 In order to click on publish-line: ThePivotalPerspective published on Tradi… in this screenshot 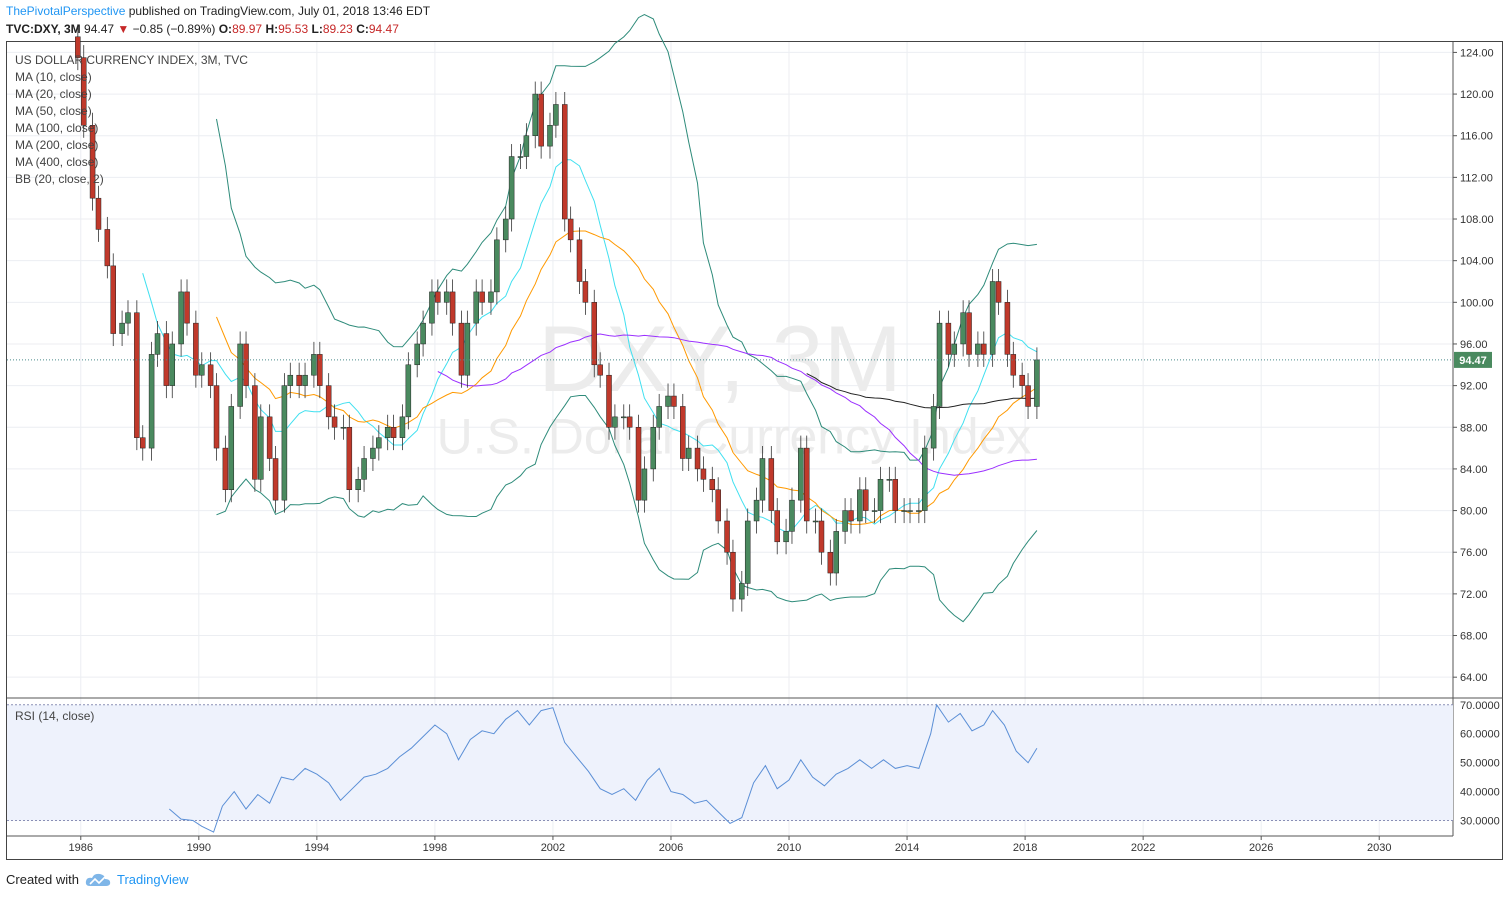, I will do `click(218, 11)`.